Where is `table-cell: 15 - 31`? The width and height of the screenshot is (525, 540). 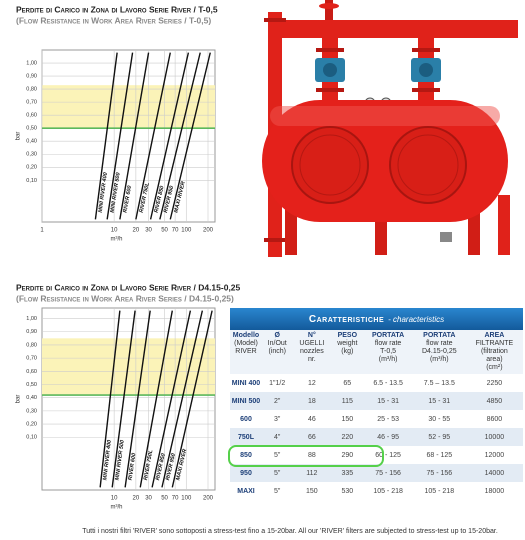
table-cell: 15 - 31 is located at coordinates (439, 401).